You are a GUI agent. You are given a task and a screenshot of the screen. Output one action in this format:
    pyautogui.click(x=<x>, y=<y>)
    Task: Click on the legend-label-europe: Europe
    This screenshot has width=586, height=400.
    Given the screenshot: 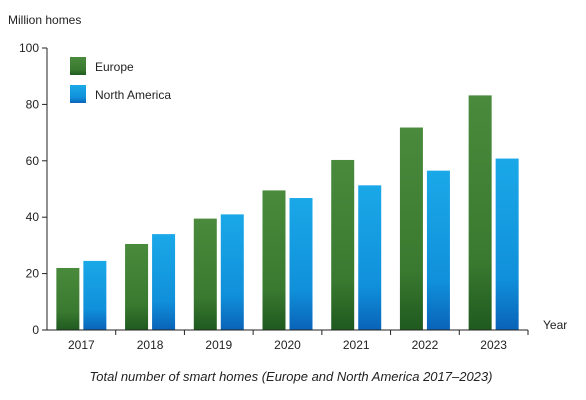 What is the action you would take?
    pyautogui.click(x=114, y=67)
    